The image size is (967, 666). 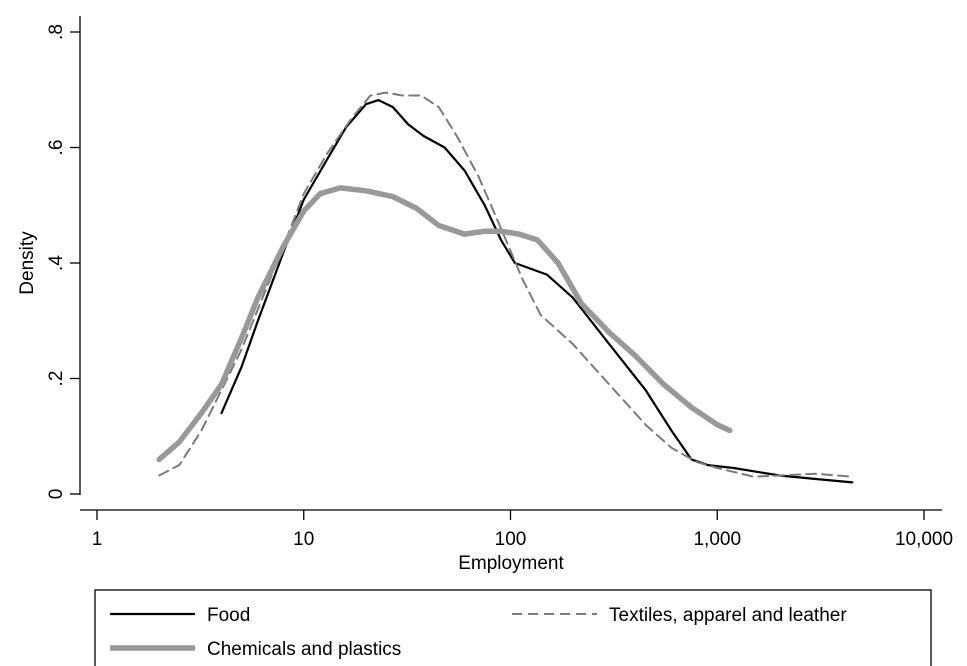 What do you see at coordinates (56, 379) in the screenshot?
I see `y-tick-label: .2` at bounding box center [56, 379].